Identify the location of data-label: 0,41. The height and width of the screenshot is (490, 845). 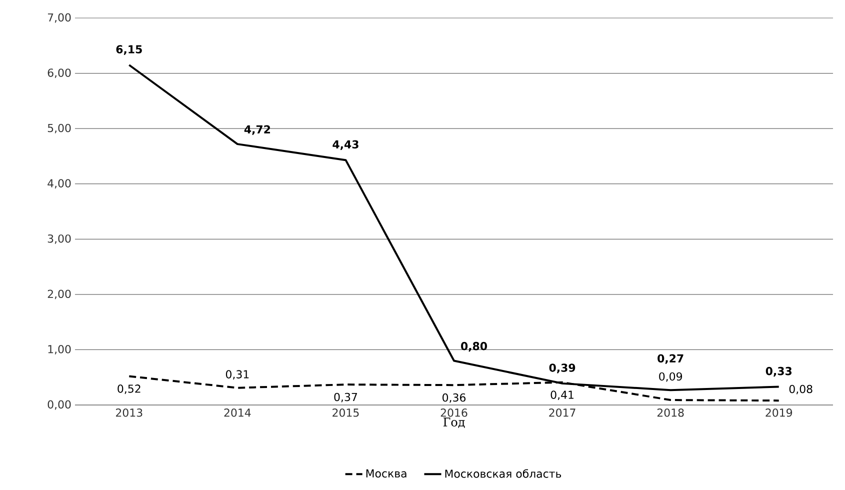
(562, 395).